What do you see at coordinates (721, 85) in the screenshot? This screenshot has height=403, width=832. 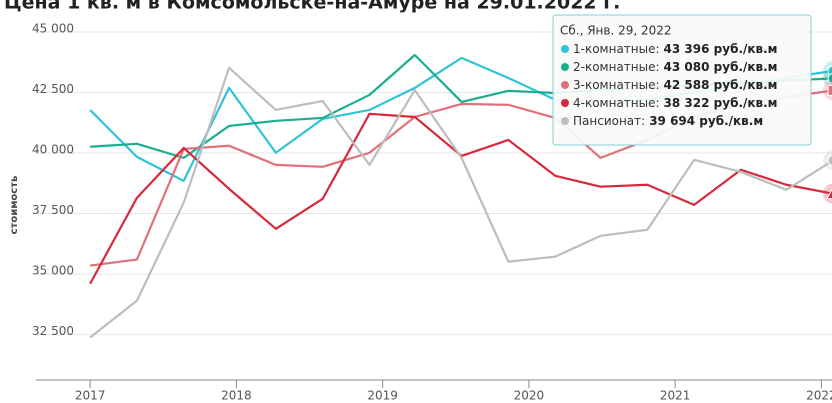 I see `tooltip-value: 42 588 руб./кв.м` at bounding box center [721, 85].